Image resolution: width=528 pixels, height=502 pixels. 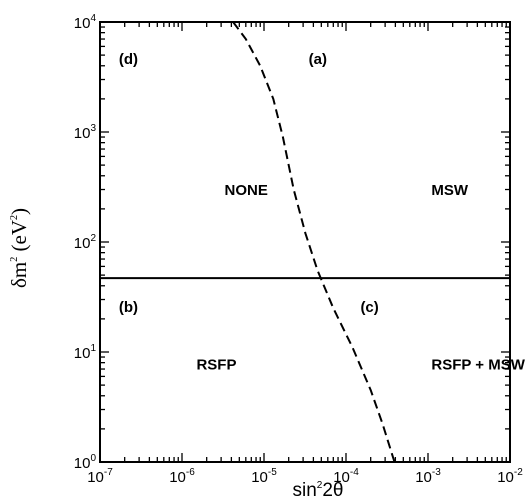 I want to click on region-label: (c), so click(x=369, y=307).